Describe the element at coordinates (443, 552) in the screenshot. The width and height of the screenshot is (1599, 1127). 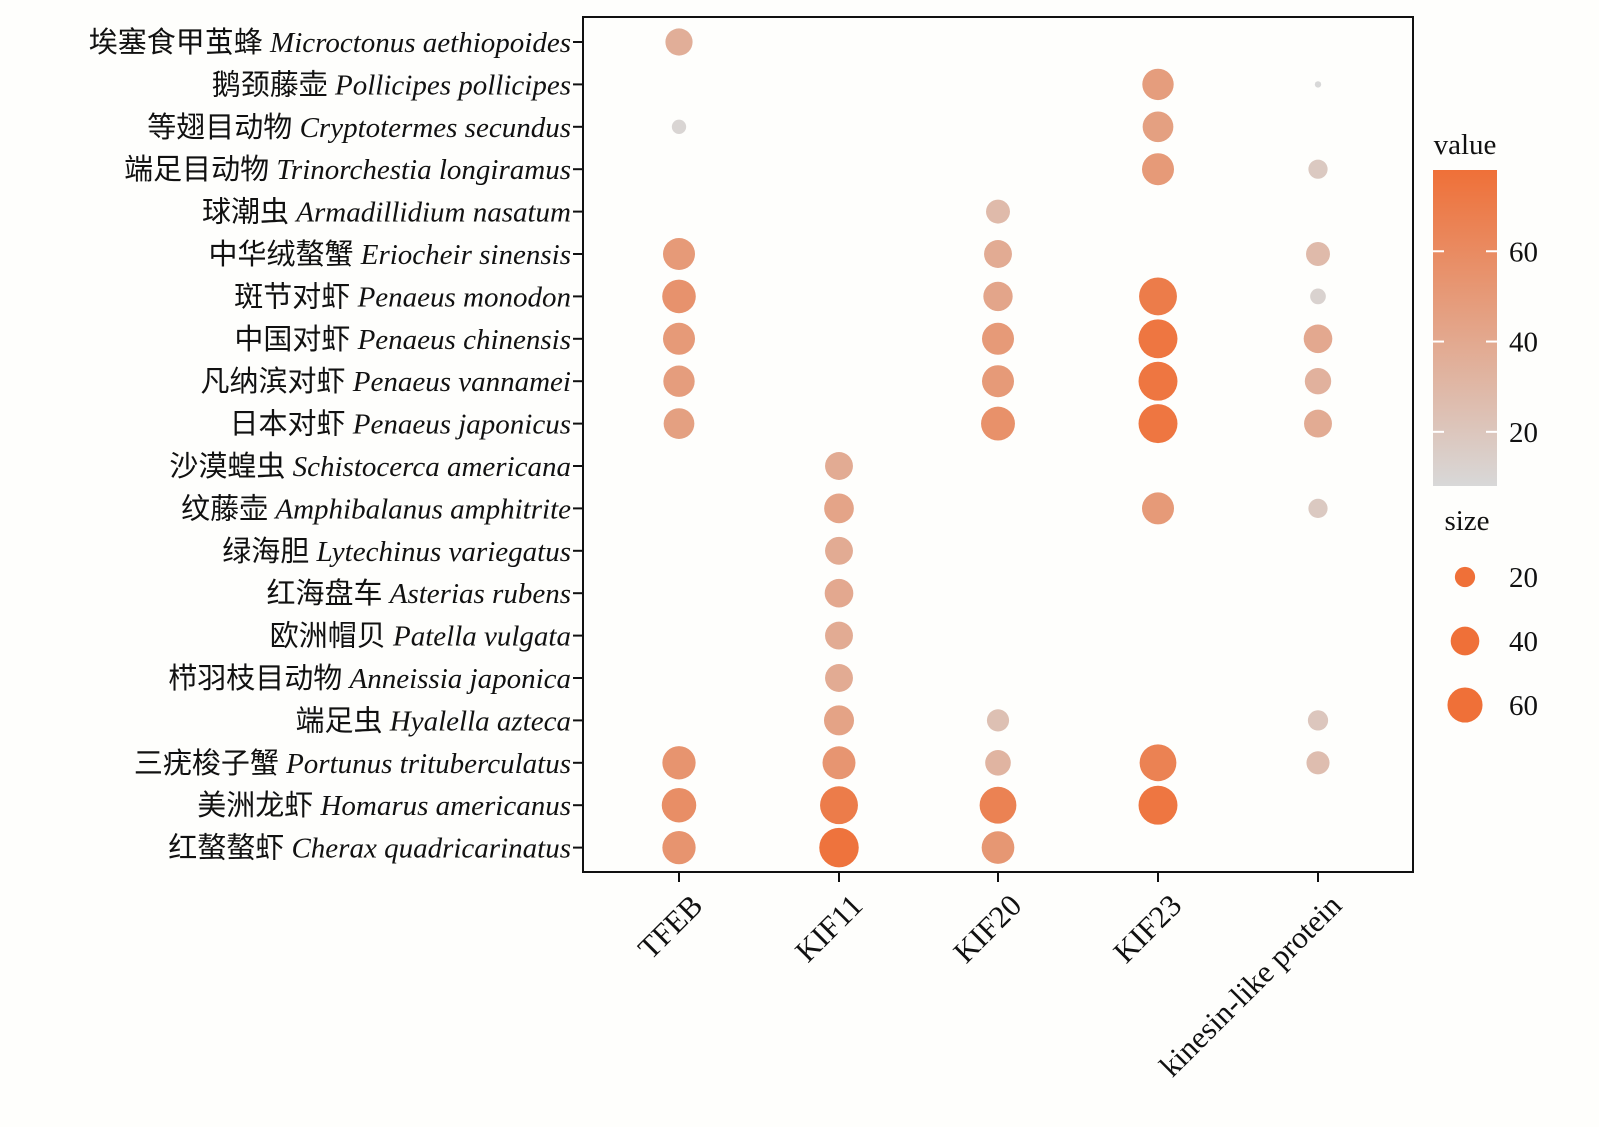
I see `species-latin-name: Lytechinus variegatus` at that location.